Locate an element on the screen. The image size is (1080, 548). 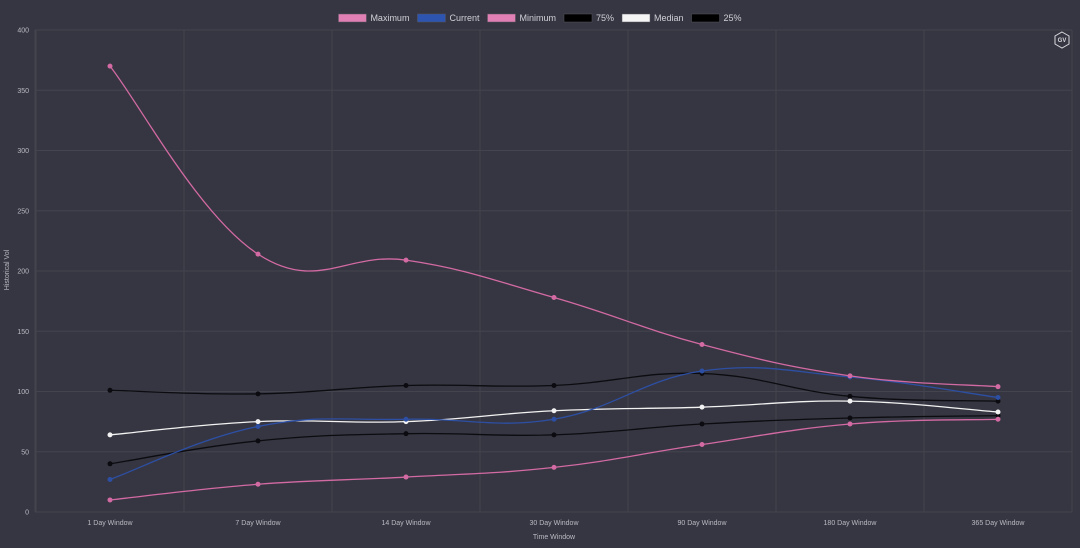
legend-item: 25% is located at coordinates (716, 18).